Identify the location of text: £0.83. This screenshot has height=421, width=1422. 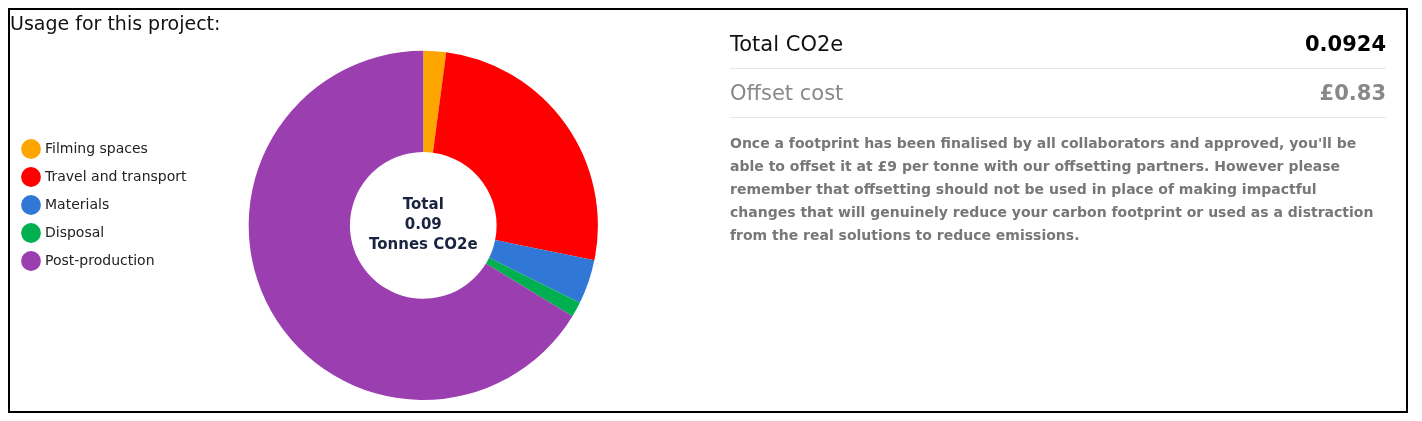
(1352, 93).